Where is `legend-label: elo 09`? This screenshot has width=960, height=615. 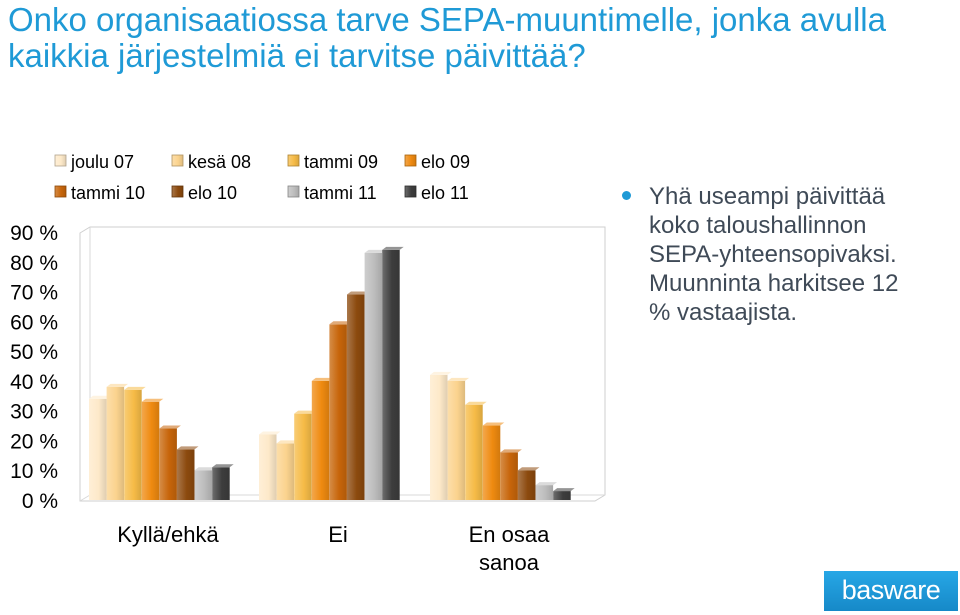
legend-label: elo 09 is located at coordinates (445, 162).